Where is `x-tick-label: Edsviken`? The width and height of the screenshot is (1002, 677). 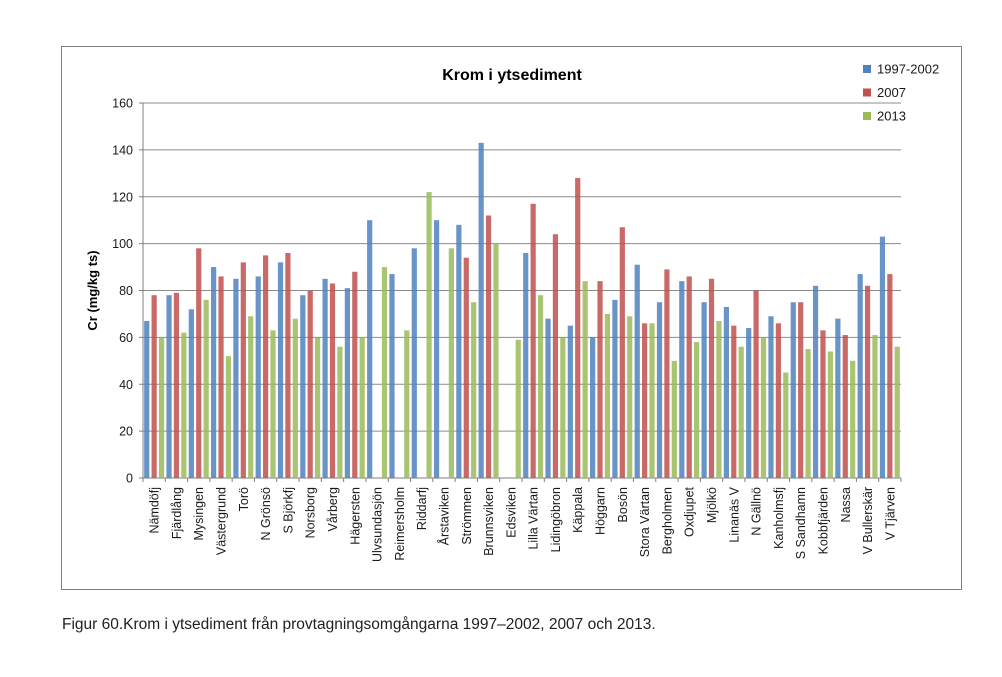 x-tick-label: Edsviken is located at coordinates (511, 512).